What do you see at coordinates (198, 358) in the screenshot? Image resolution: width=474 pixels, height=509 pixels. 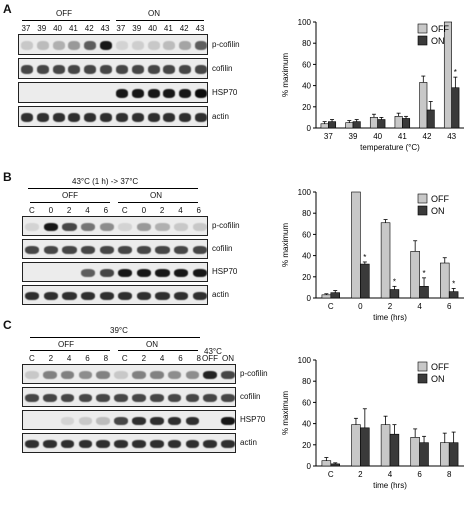 I see `lane-label: 8` at bounding box center [198, 358].